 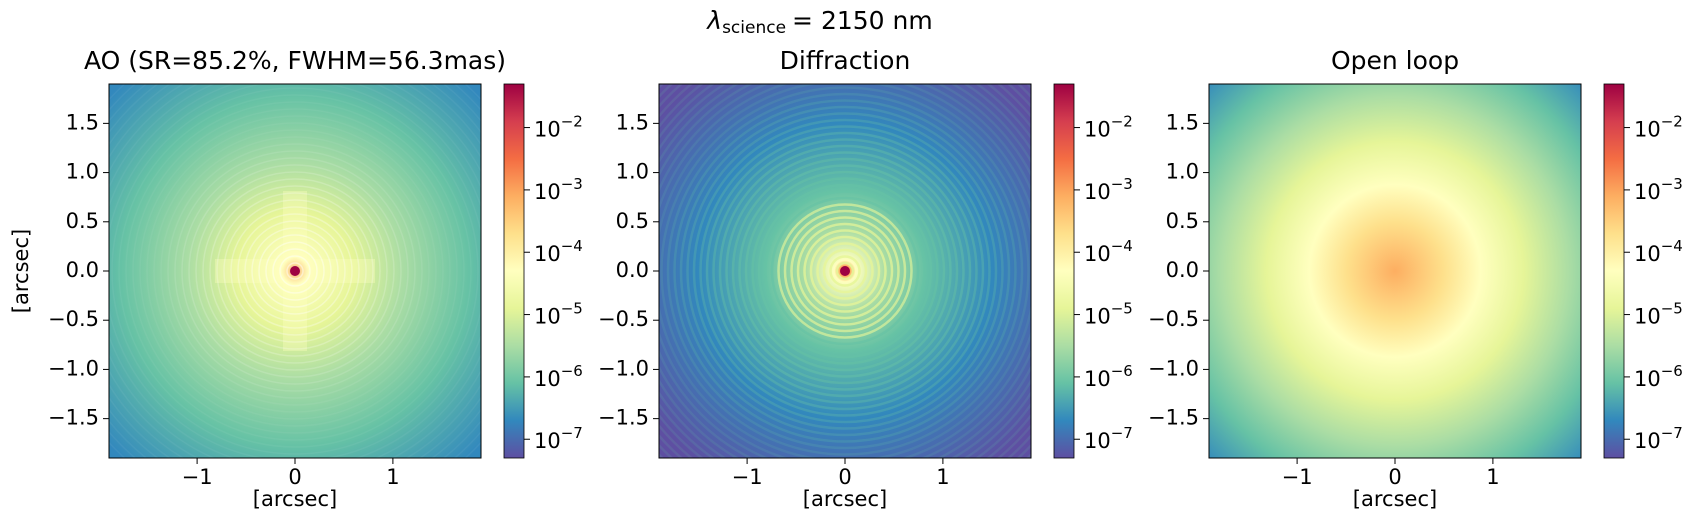 I want to click on panel-title: Diffraction, so click(x=845, y=60).